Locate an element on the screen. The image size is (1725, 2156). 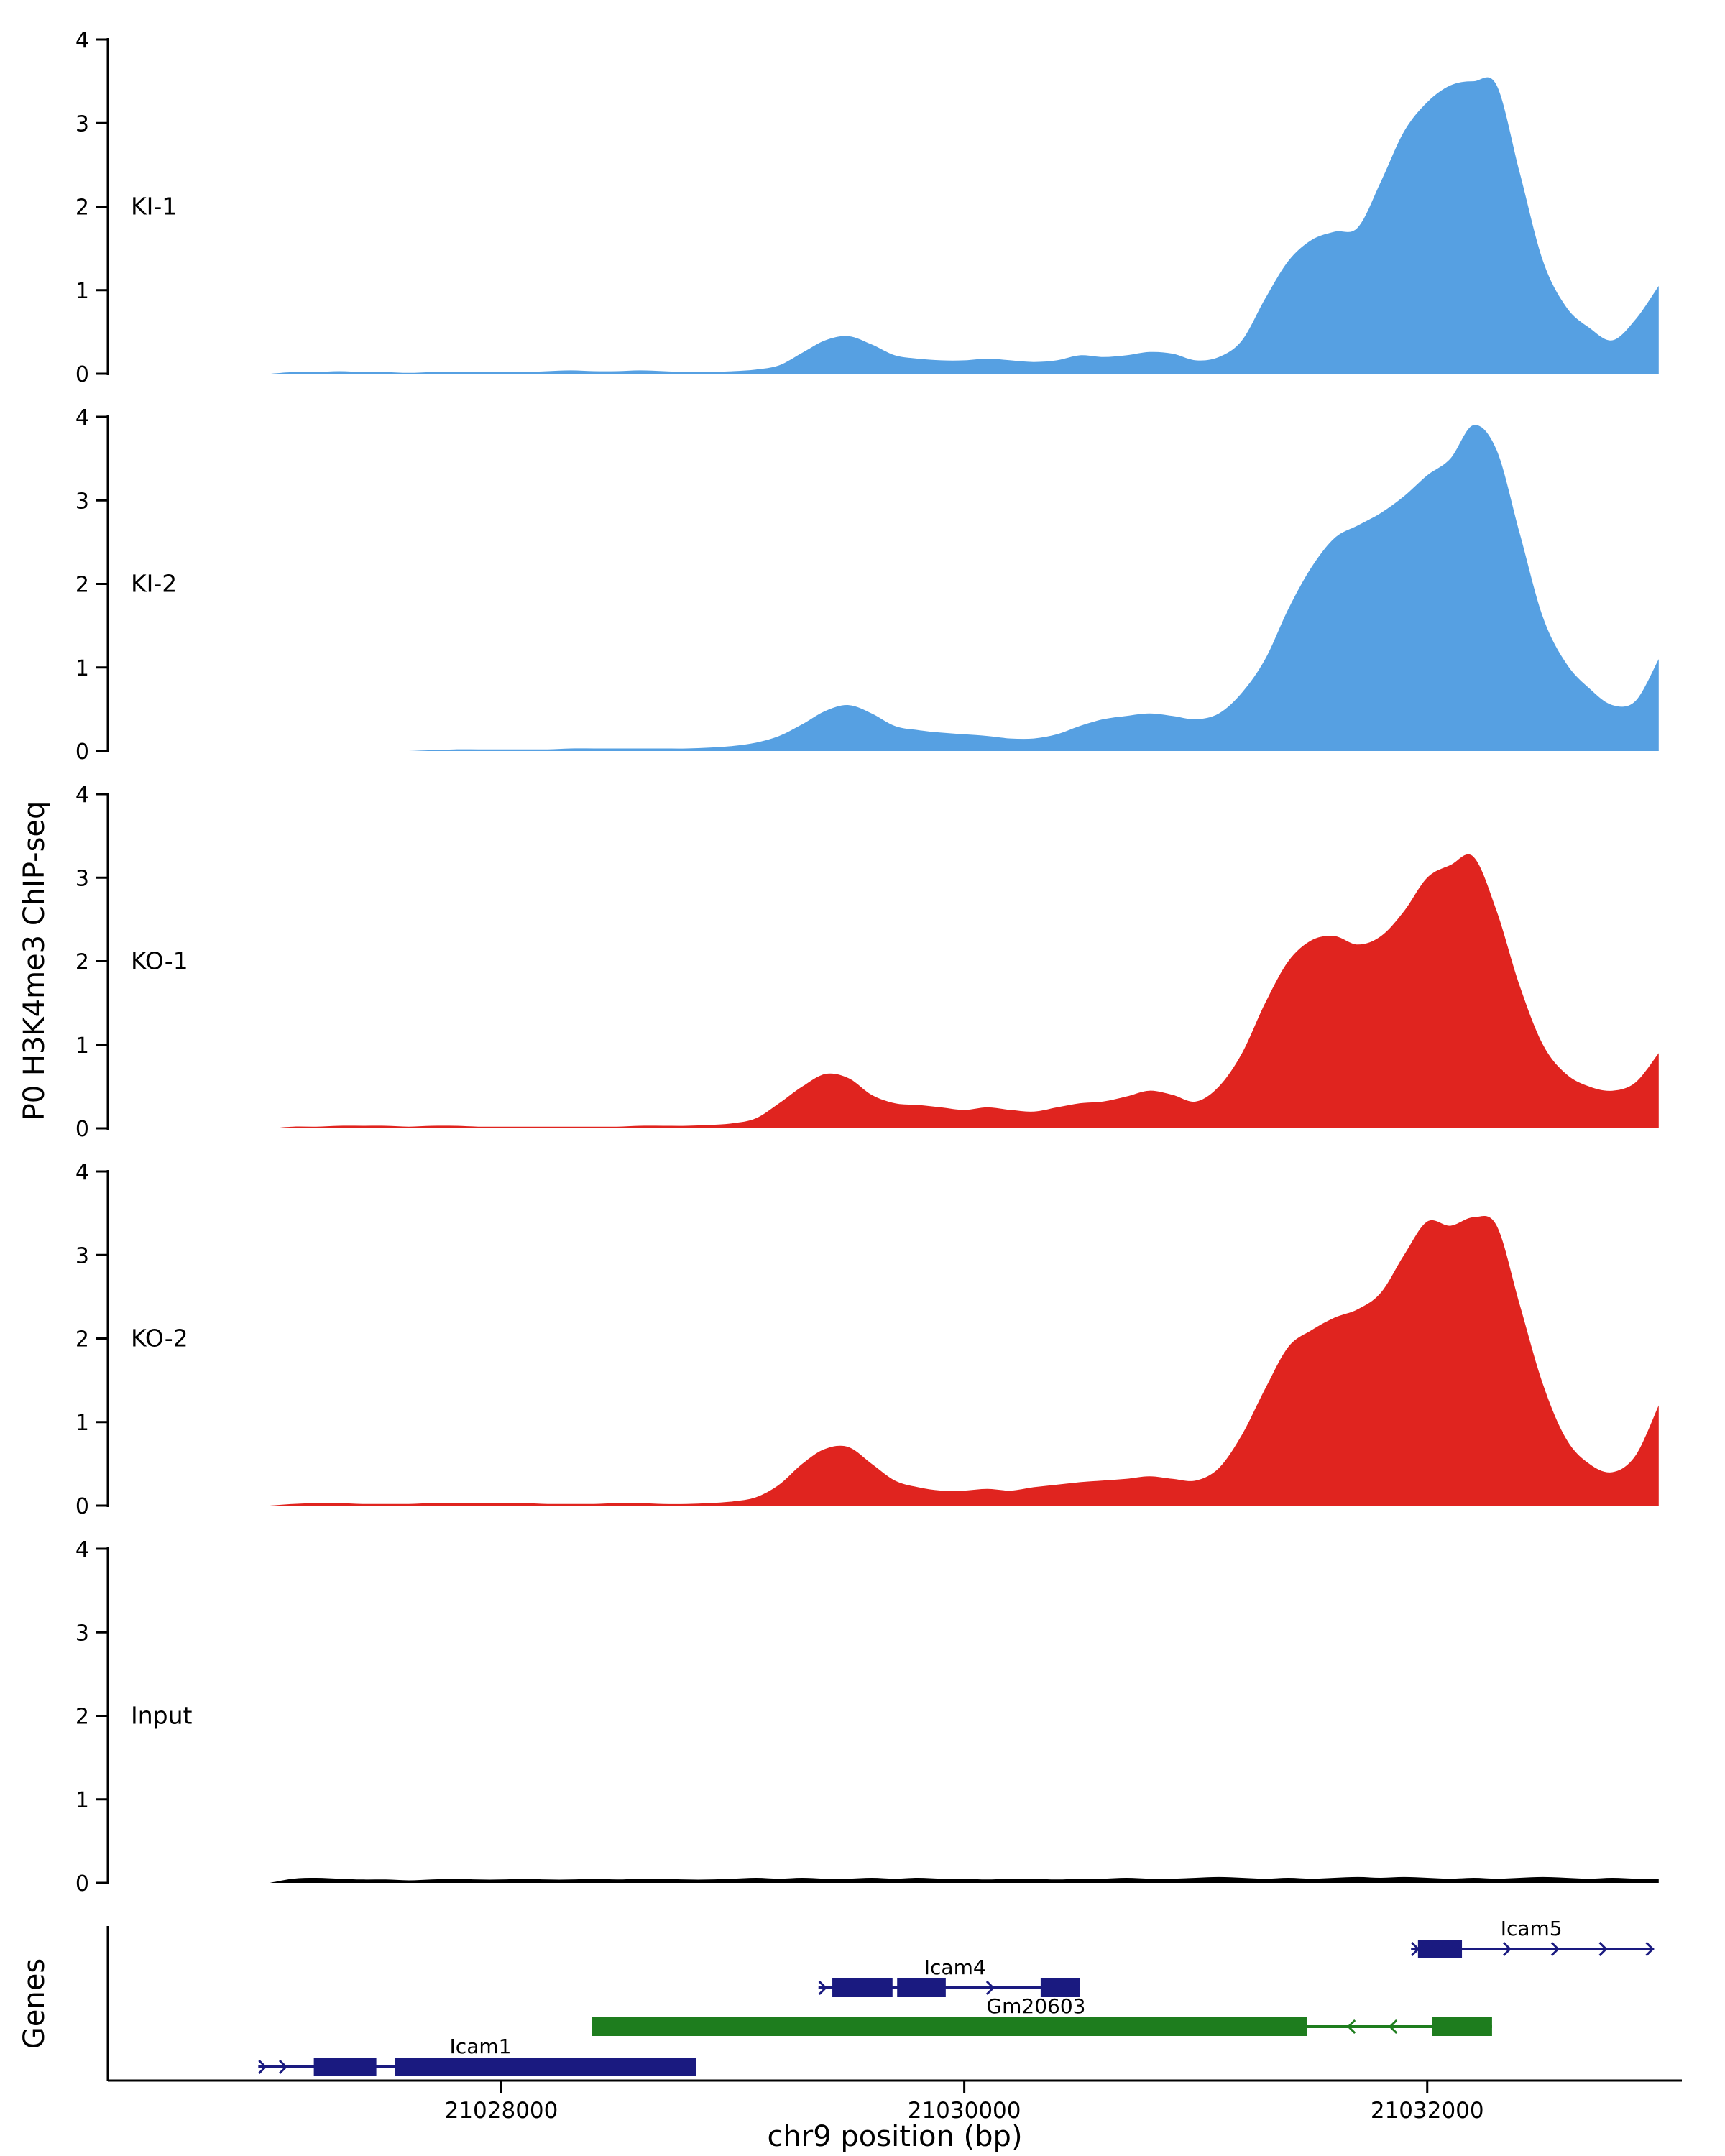
x-axis-title: chr9 position (bp) is located at coordinates (895, 2136).